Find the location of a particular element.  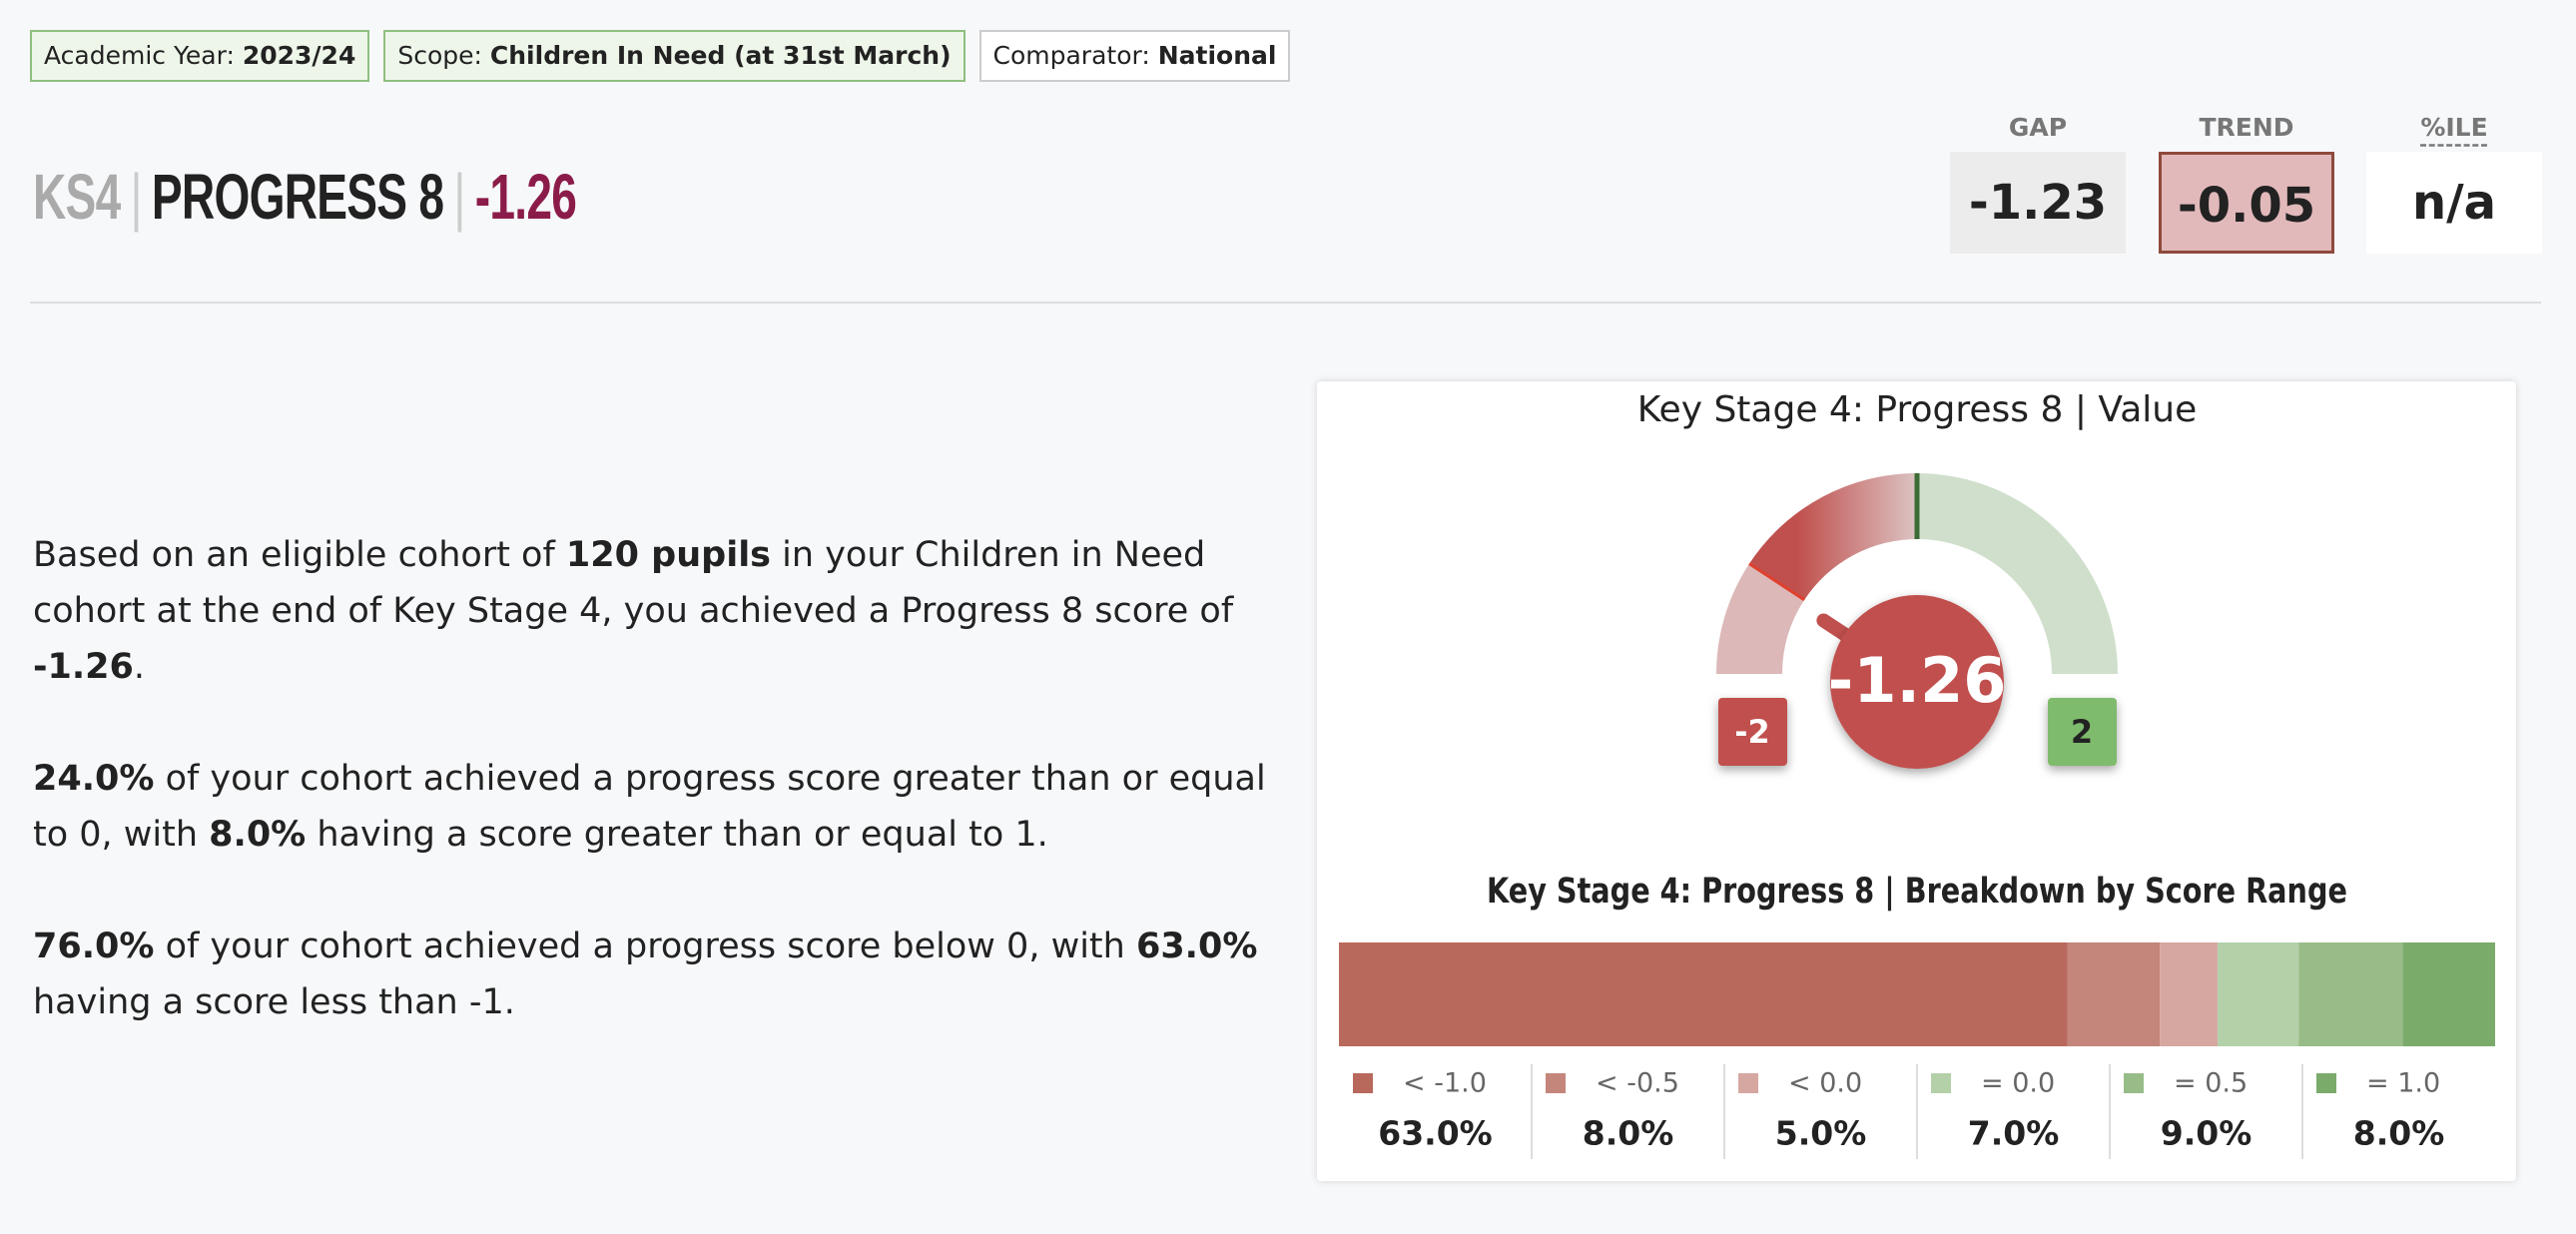

gauge-max: 2 is located at coordinates (2082, 732).